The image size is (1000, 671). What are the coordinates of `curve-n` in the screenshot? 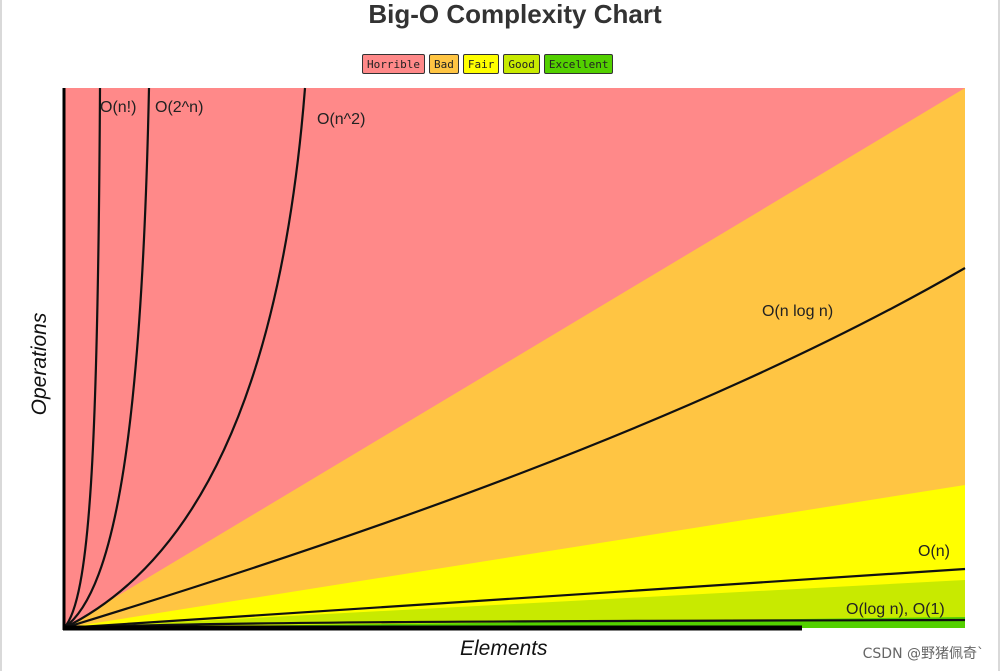 It's located at (514, 598).